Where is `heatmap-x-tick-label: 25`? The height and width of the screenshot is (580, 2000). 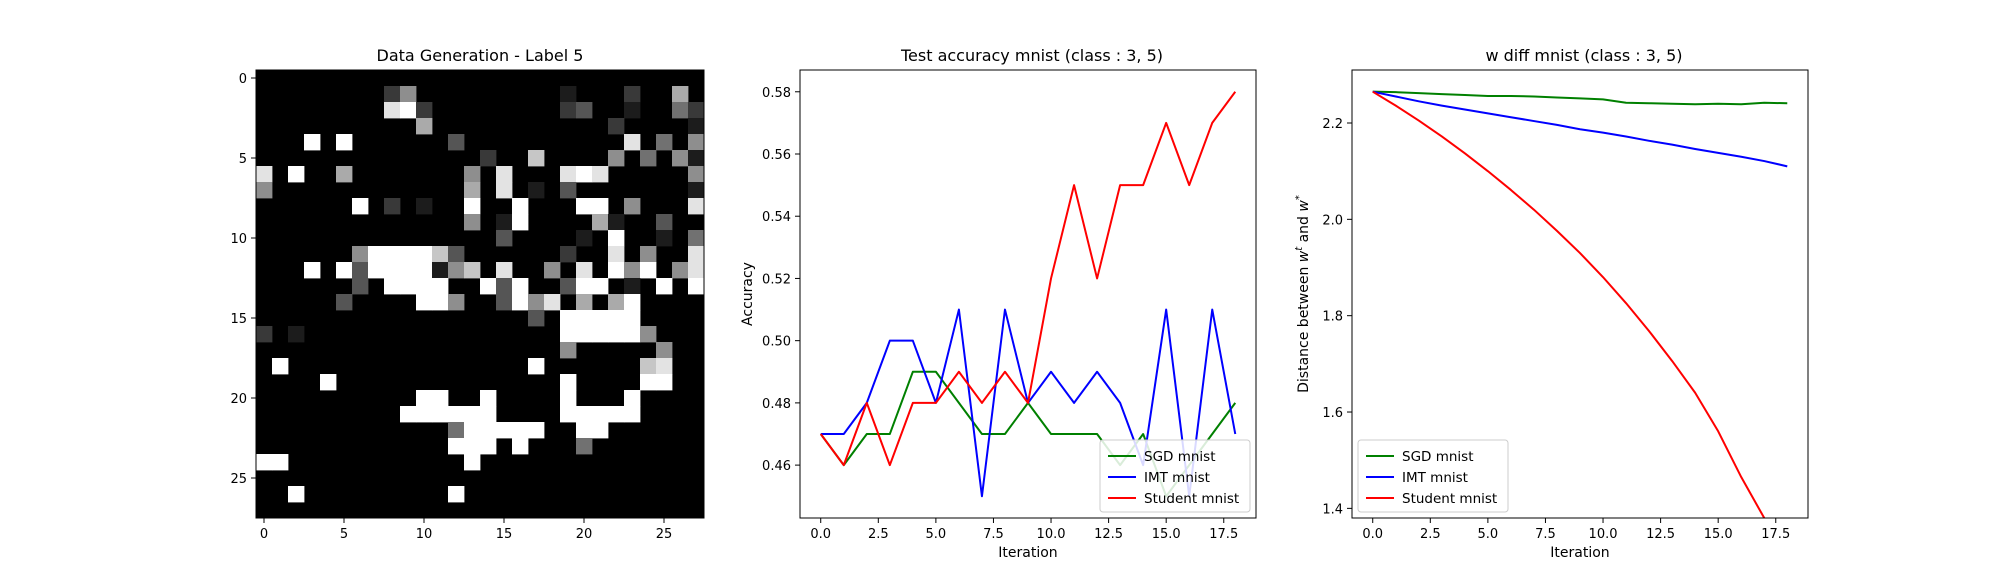
heatmap-x-tick-label: 25 is located at coordinates (664, 534).